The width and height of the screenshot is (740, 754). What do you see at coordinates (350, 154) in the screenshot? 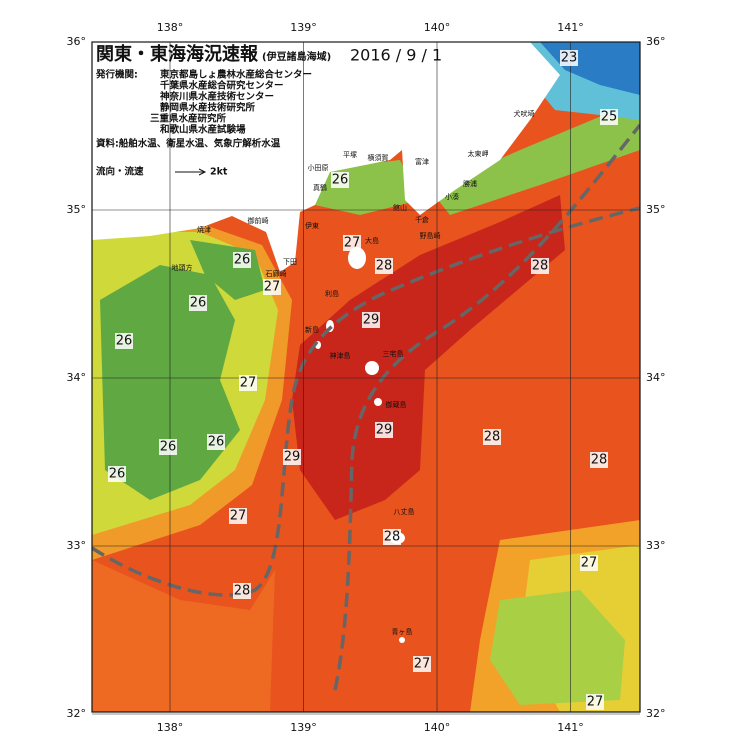
I see `place-name: 平塚` at bounding box center [350, 154].